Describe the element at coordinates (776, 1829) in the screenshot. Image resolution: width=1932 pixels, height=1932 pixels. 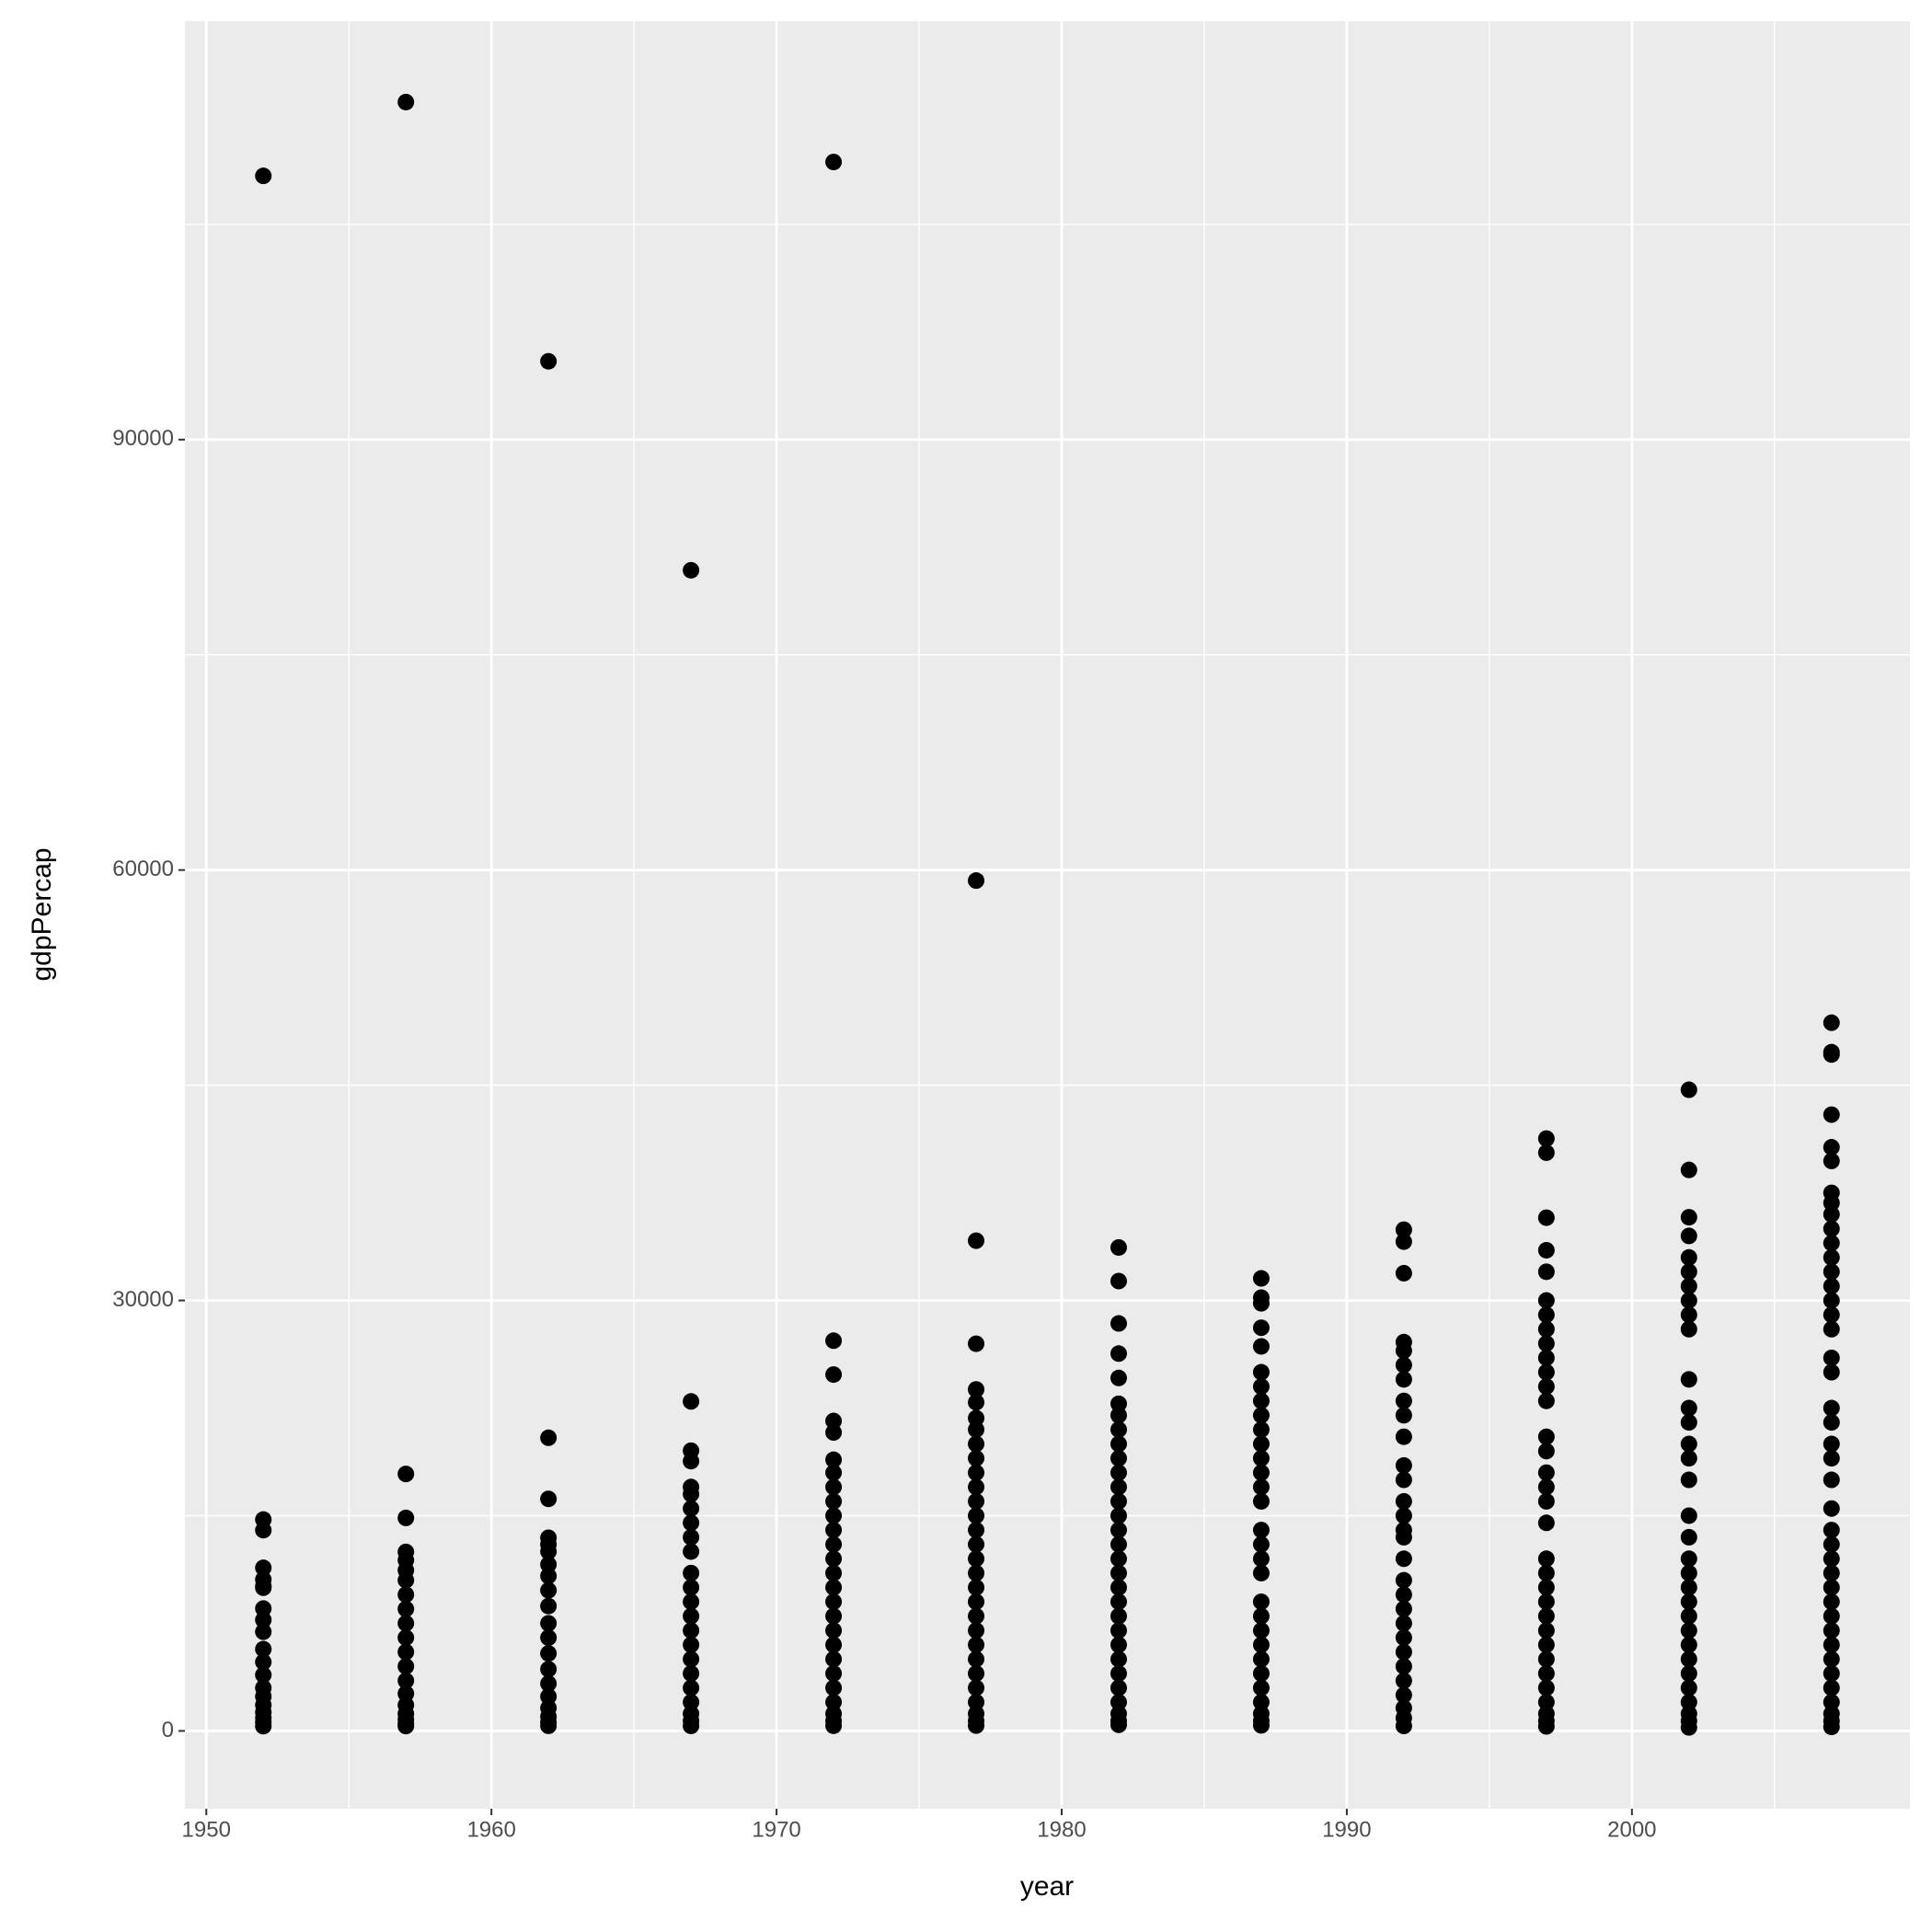
I see `x-tick-label: 1970` at that location.